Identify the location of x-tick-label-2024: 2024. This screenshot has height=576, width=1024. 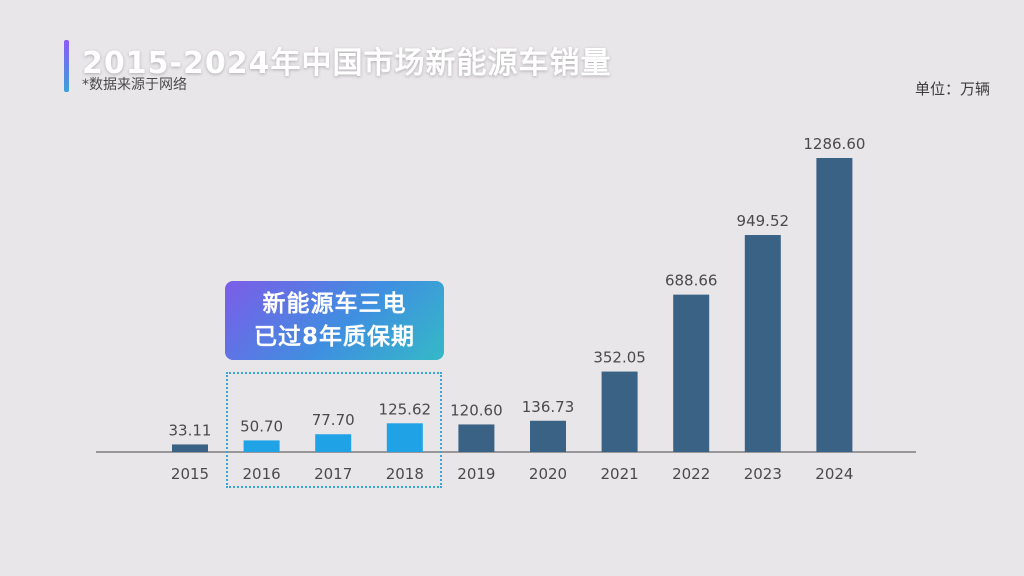
(834, 474).